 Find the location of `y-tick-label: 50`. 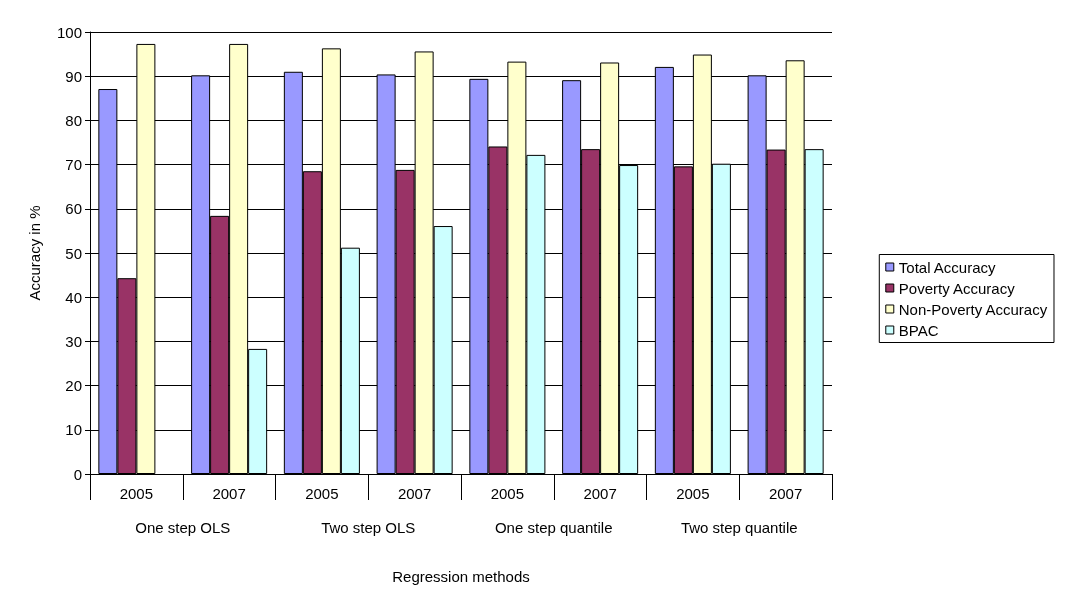

y-tick-label: 50 is located at coordinates (73, 253).